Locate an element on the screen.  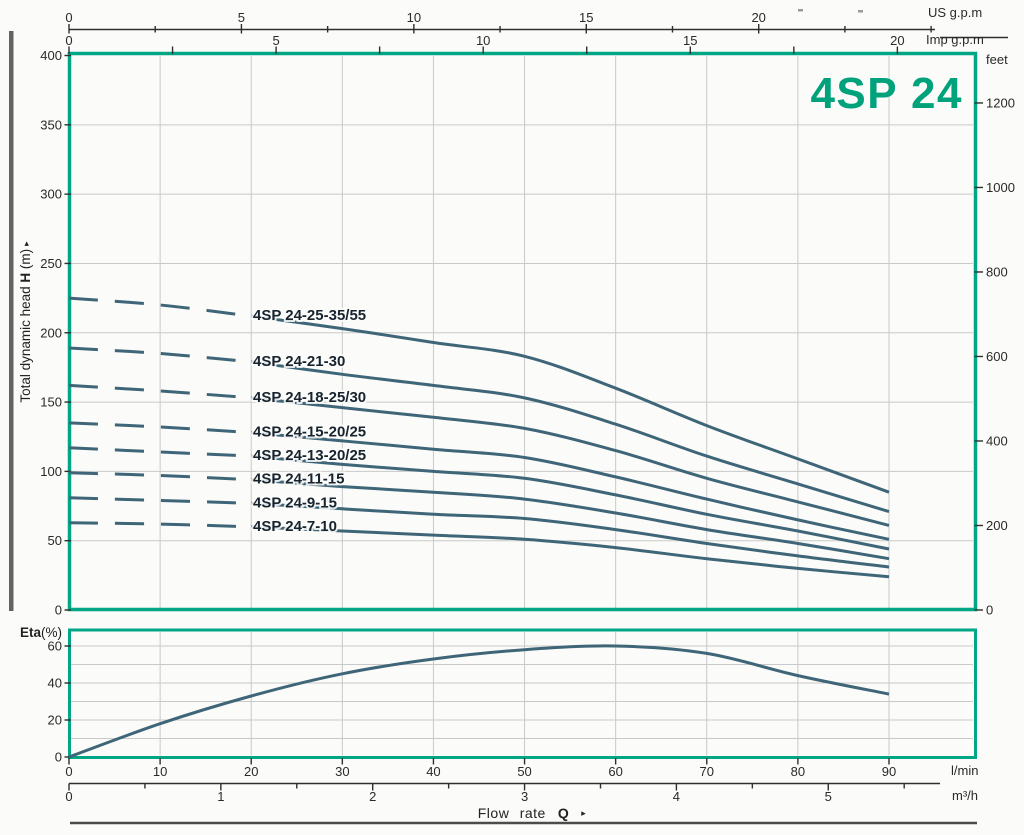
efficiency-curve is located at coordinates (479, 701).